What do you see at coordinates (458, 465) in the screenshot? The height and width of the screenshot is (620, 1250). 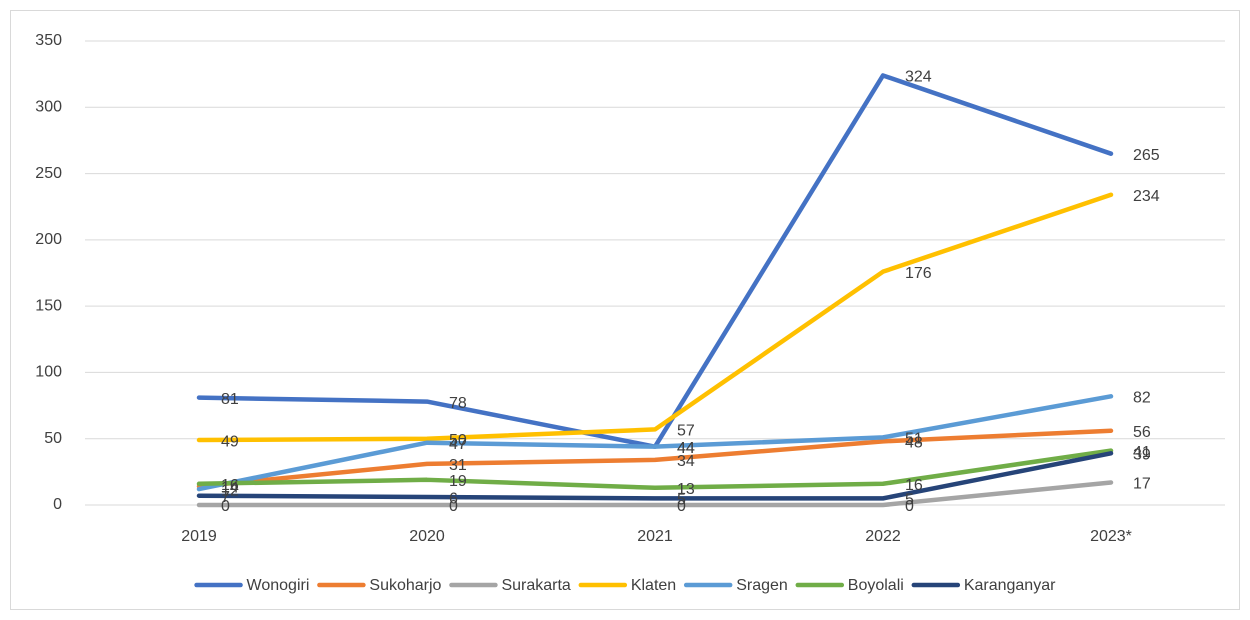 I see `data-label: 31` at bounding box center [458, 465].